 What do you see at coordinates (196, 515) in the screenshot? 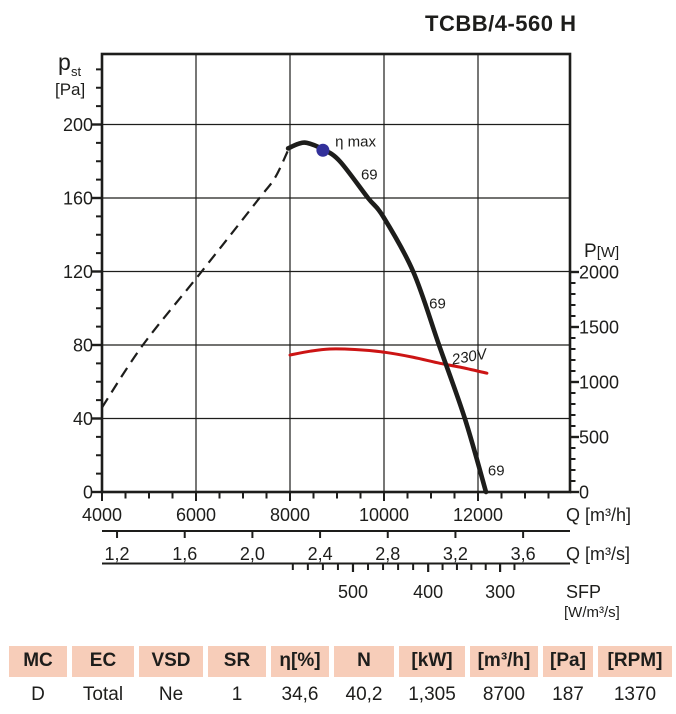
I see `x-m3h-tick-label: 6000` at bounding box center [196, 515].